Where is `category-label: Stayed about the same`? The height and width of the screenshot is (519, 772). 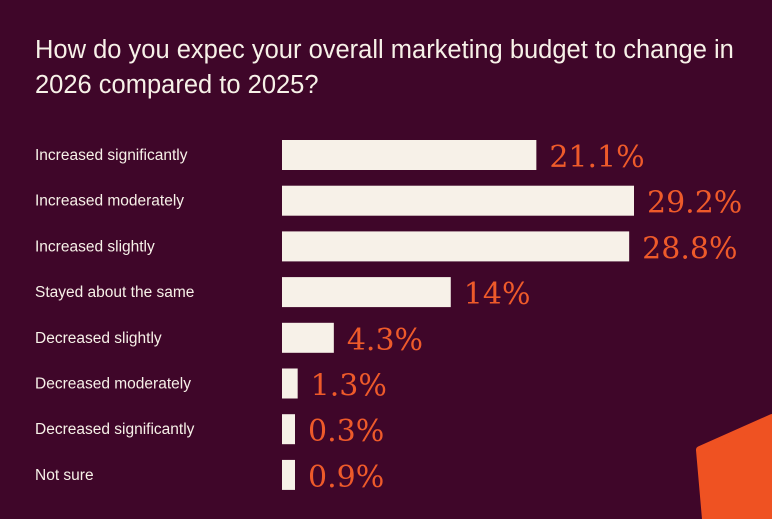
category-label: Stayed about the same is located at coordinates (114, 292).